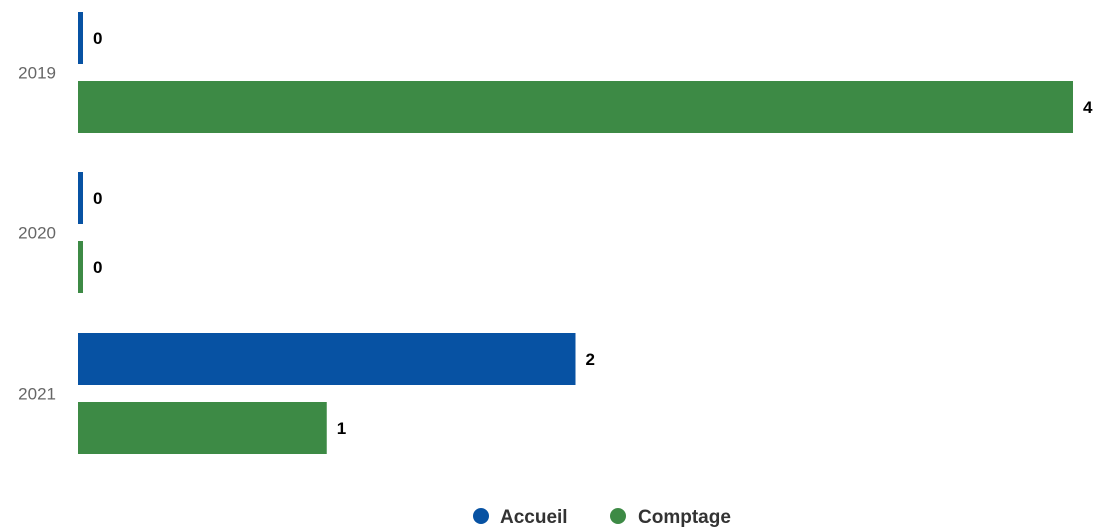 The width and height of the screenshot is (1100, 530). Describe the element at coordinates (534, 517) in the screenshot. I see `legend-label-accueil: Accueil` at that location.